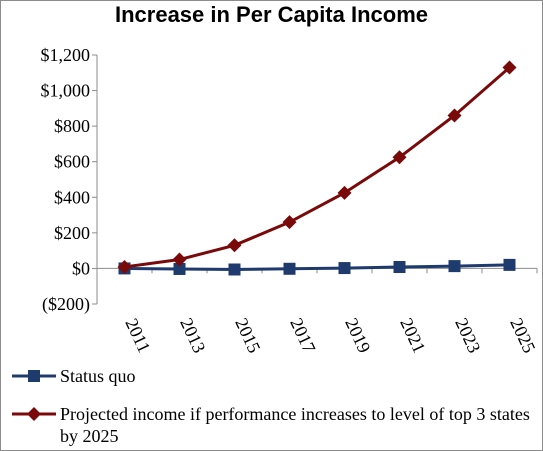  I want to click on x-tick-label: 2025, so click(522, 335).